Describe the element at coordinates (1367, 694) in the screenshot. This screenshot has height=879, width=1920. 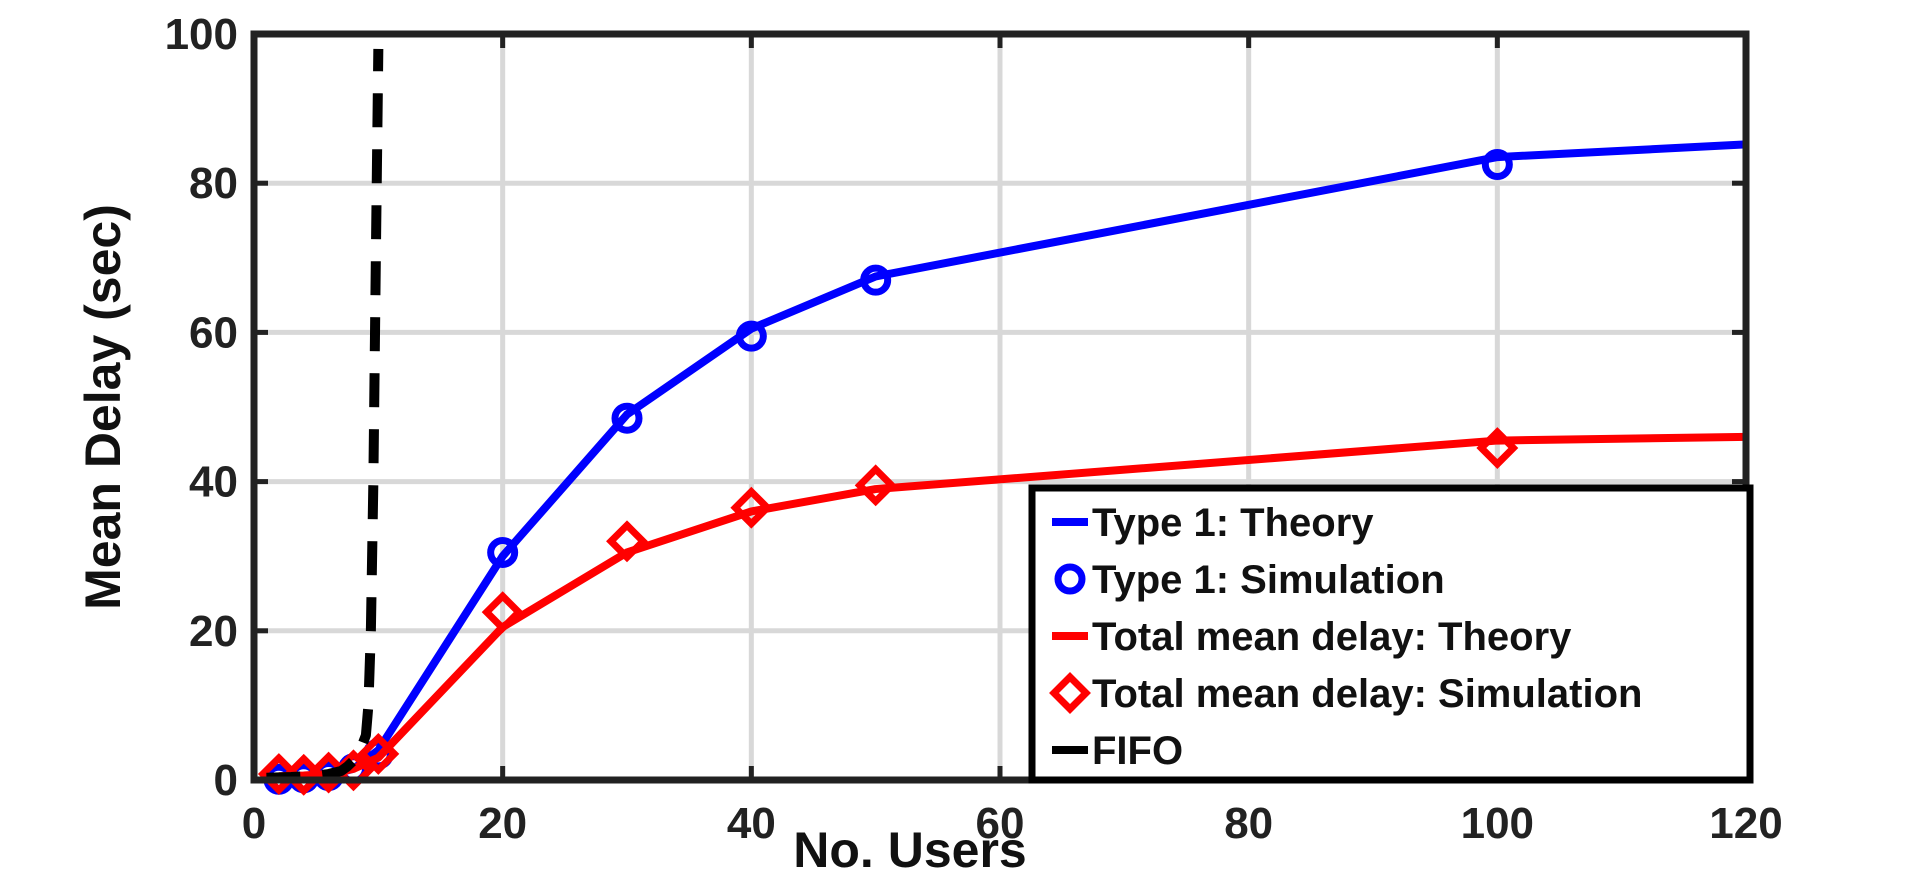
I see `legend-label: Total mean delay: Simulation` at that location.